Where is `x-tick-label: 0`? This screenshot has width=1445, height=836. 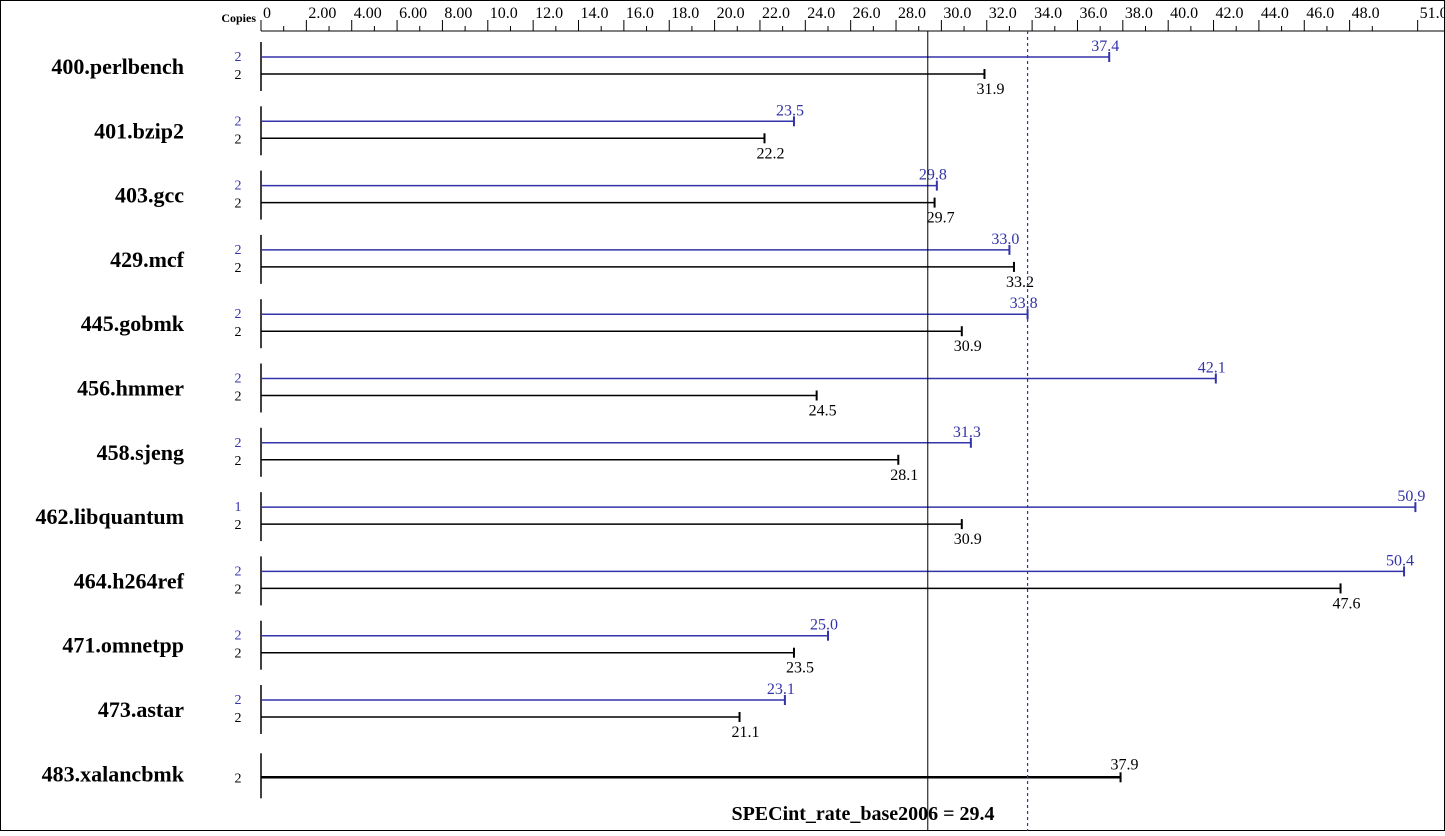
x-tick-label: 0 is located at coordinates (267, 13).